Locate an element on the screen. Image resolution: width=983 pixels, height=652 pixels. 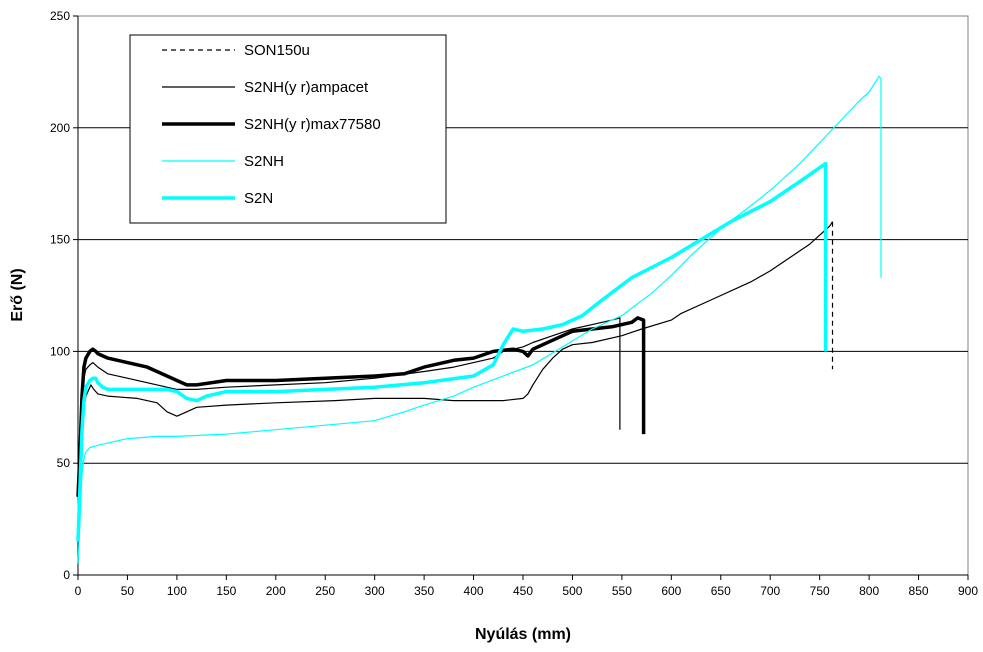
x-tick-label-600: 600 is located at coordinates (671, 591).